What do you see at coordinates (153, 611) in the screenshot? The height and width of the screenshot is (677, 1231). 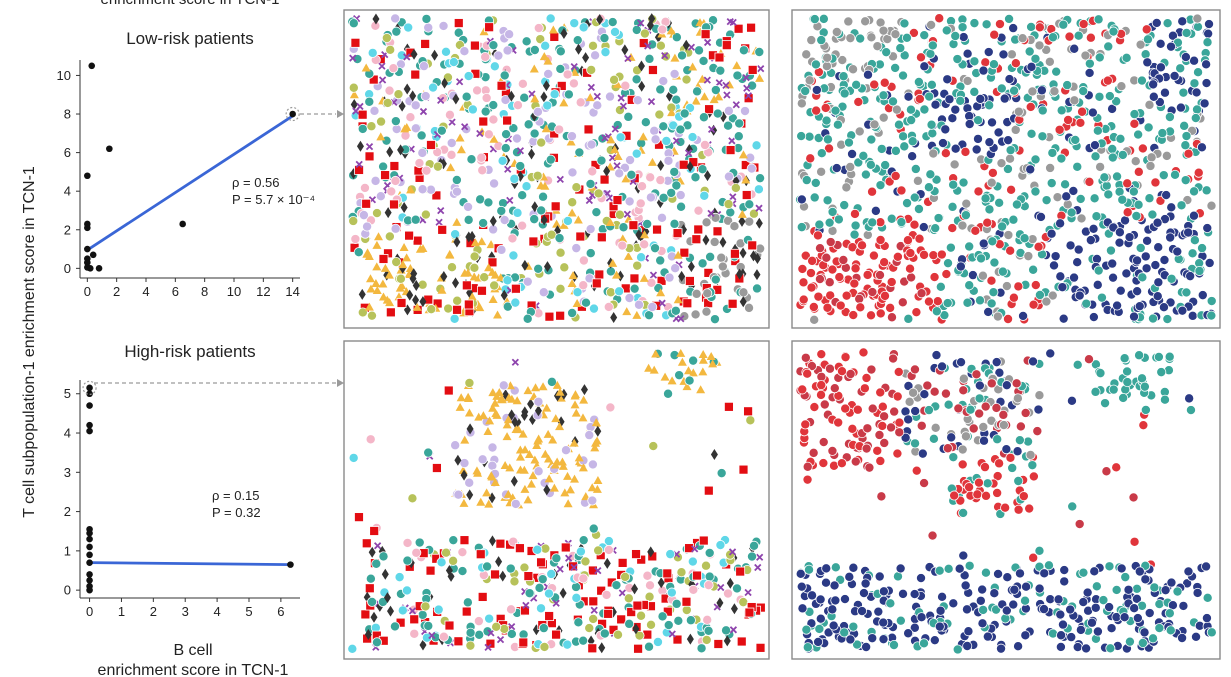 I see `x-tick-label: 2` at bounding box center [153, 611].